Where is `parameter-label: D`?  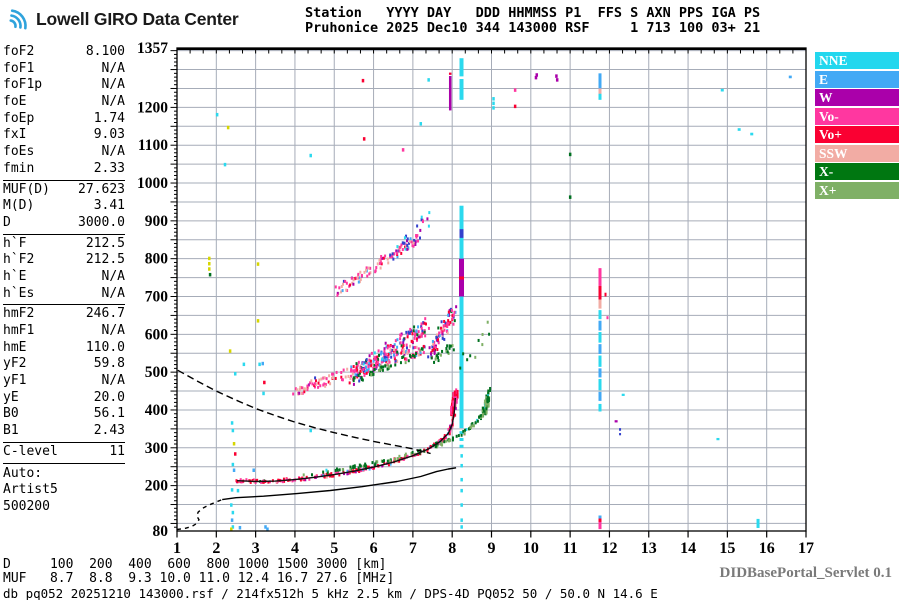
parameter-label: D is located at coordinates (7, 222).